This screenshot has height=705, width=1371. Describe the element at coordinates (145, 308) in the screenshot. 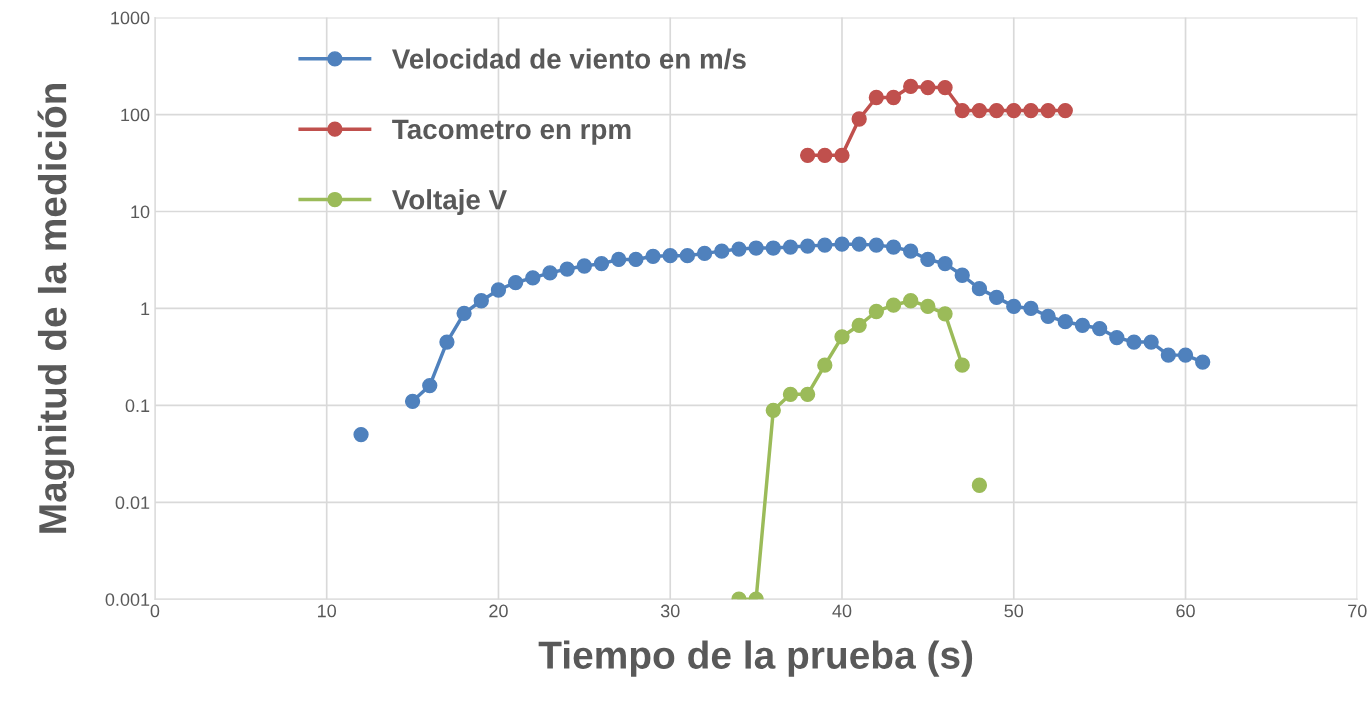

I see `y-tick-label: 1` at that location.